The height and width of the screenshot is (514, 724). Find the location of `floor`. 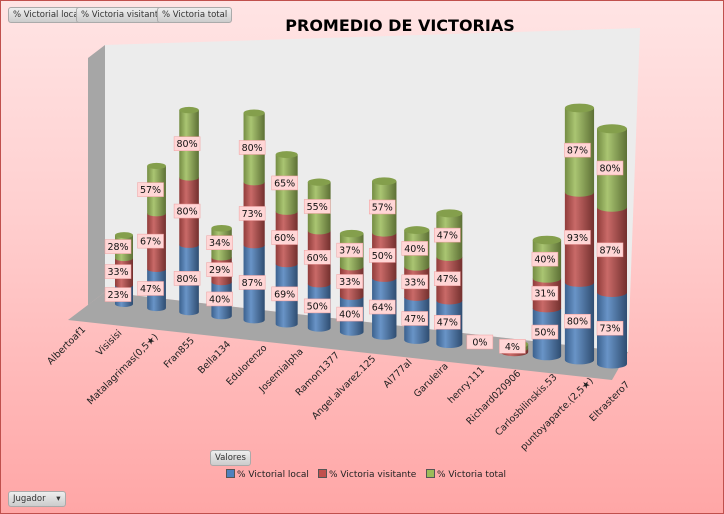

floor is located at coordinates (348, 336).